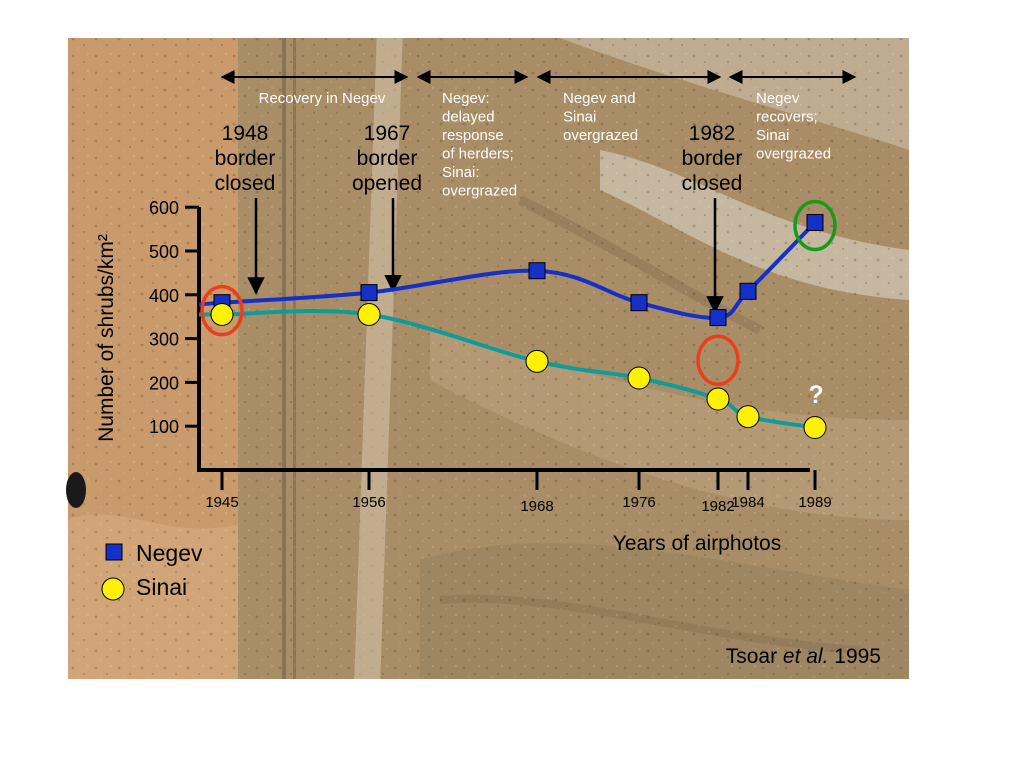  I want to click on event-label-1982: 1982 border closed, so click(712, 158).